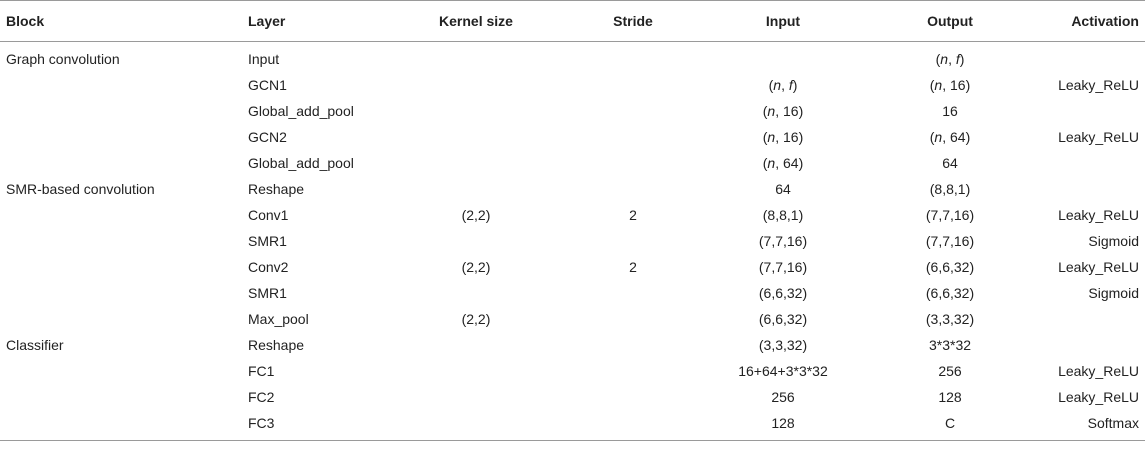 This screenshot has width=1145, height=463. Describe the element at coordinates (950, 397) in the screenshot. I see `cell-output: 128` at that location.